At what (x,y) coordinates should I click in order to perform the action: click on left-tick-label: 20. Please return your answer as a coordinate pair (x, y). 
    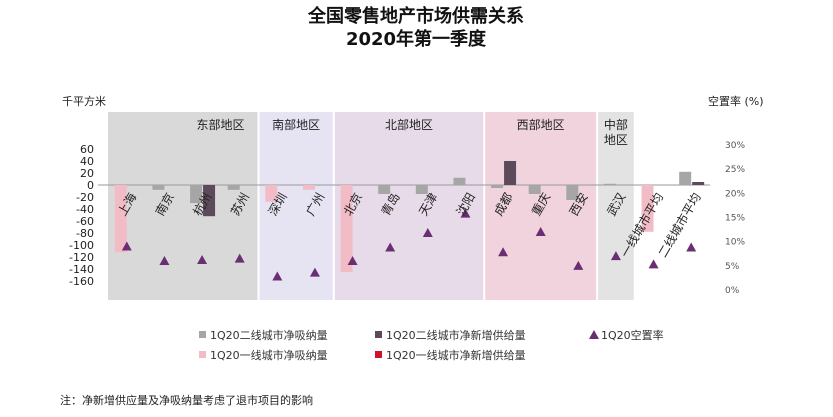
    Looking at the image, I should click on (87, 173).